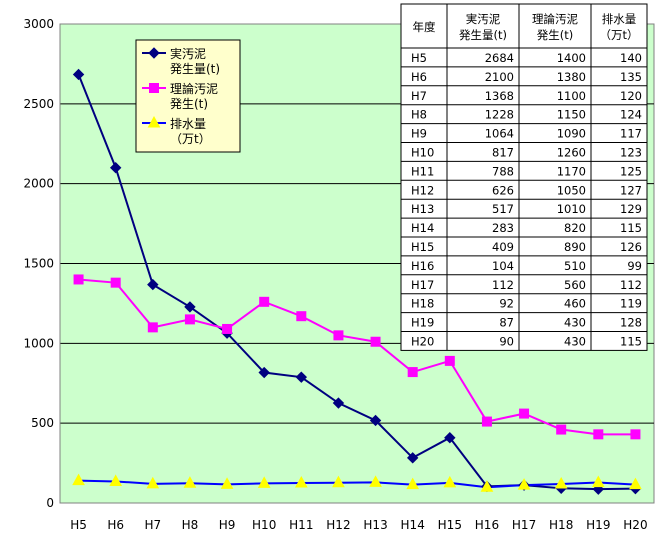 The image size is (661, 539). I want to click on table-header-cell: 理論汚泥, so click(555, 19).